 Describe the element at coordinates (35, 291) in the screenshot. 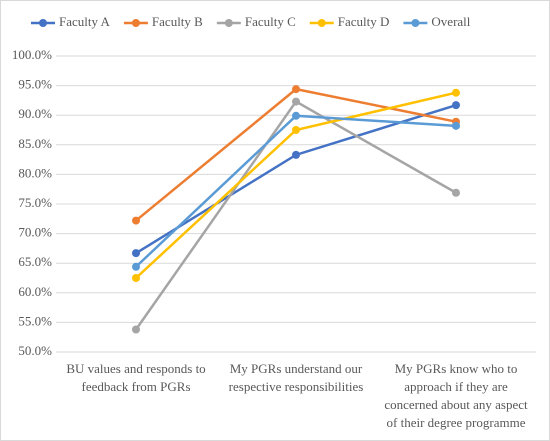

I see `y-tick-label: 60.0%` at that location.